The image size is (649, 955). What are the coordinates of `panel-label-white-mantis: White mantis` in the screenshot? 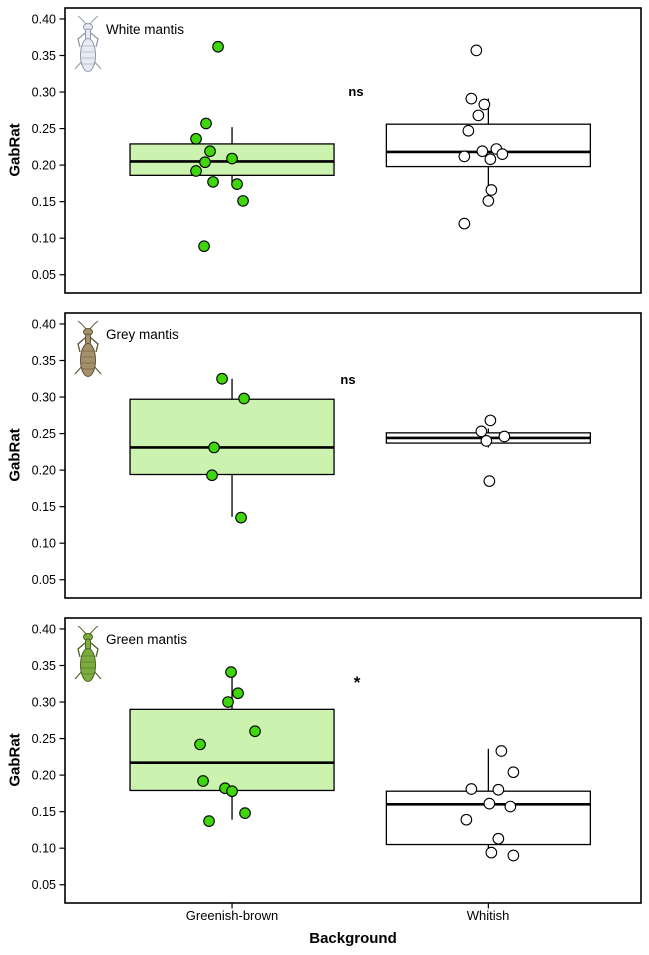 It's located at (145, 29).